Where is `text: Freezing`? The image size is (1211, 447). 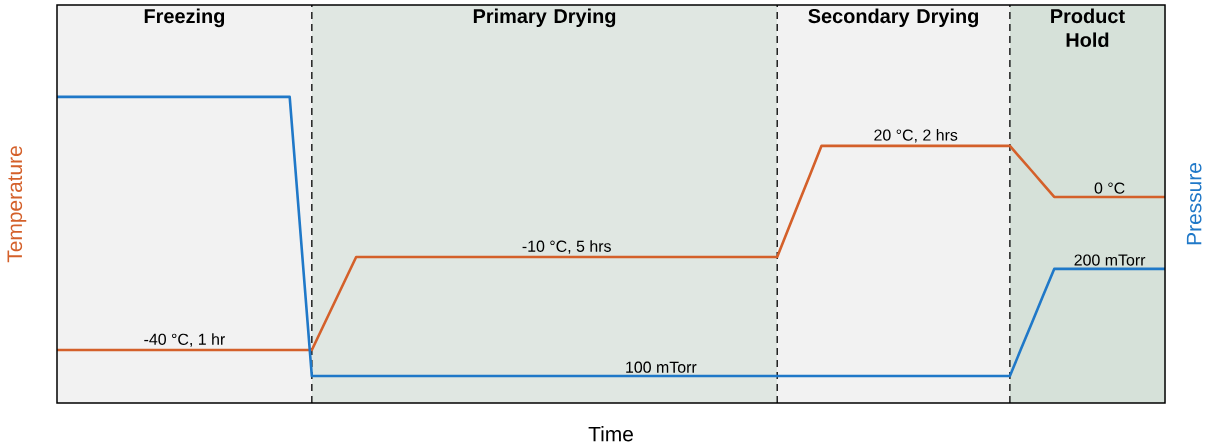 text: Freezing is located at coordinates (184, 18).